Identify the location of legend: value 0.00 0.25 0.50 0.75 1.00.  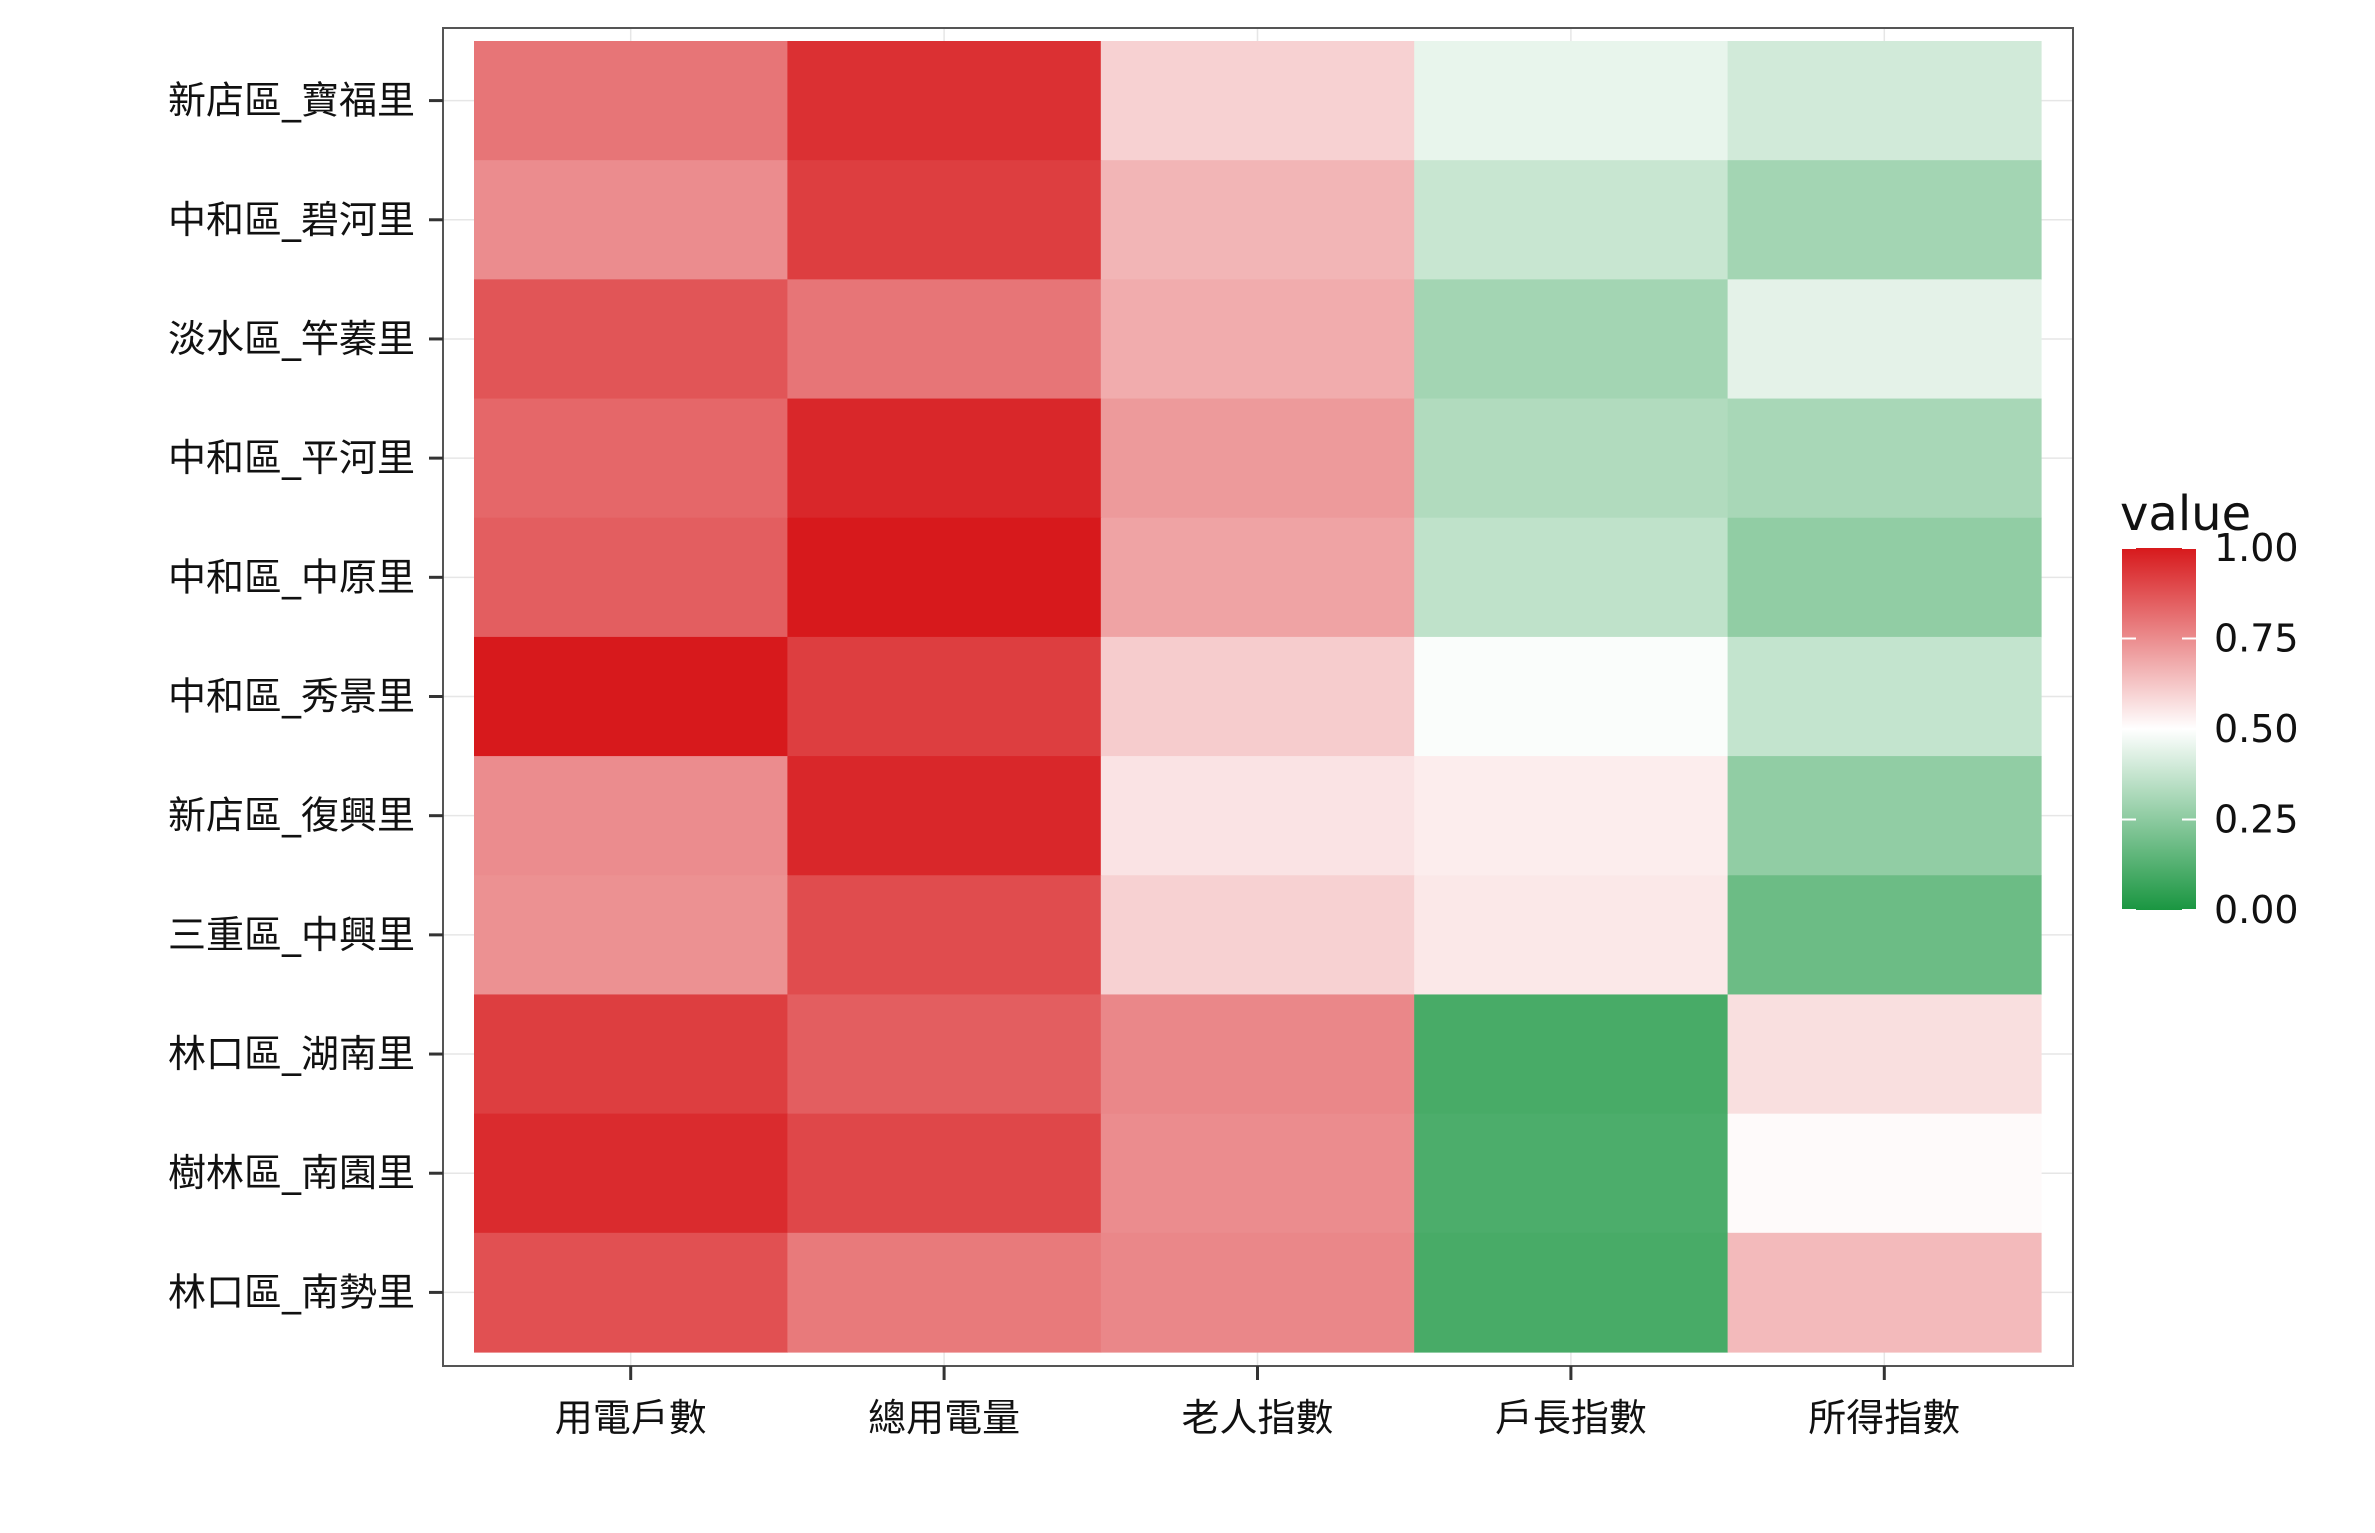
(2209, 709).